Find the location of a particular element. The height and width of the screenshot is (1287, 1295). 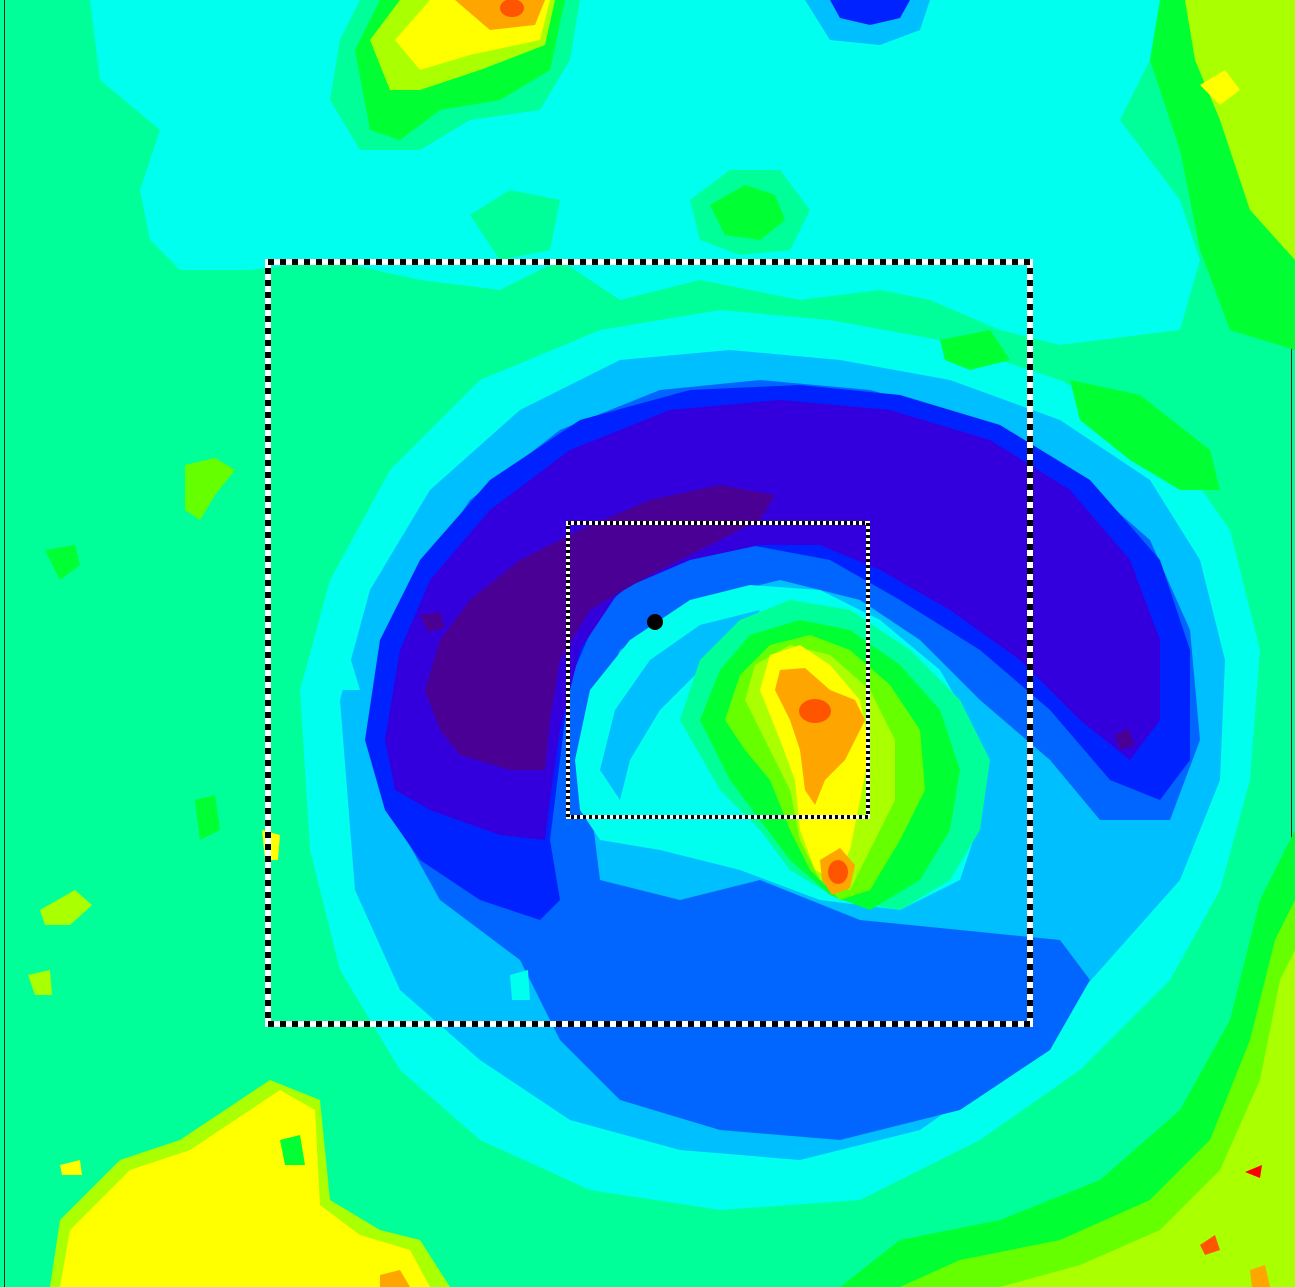

contour-se-red is located at coordinates (1253, 1171).